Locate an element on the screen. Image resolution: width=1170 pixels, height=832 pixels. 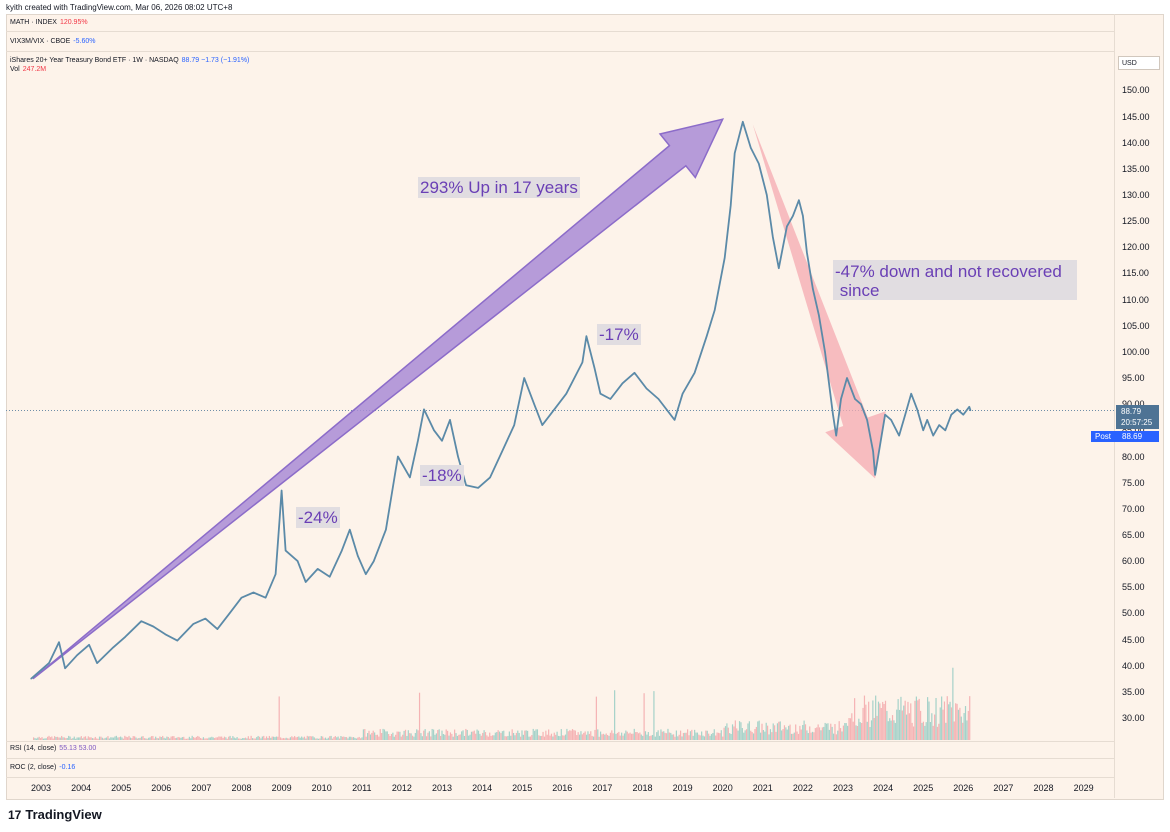
indicator-roc-value: -0.16 is located at coordinates (67, 767).